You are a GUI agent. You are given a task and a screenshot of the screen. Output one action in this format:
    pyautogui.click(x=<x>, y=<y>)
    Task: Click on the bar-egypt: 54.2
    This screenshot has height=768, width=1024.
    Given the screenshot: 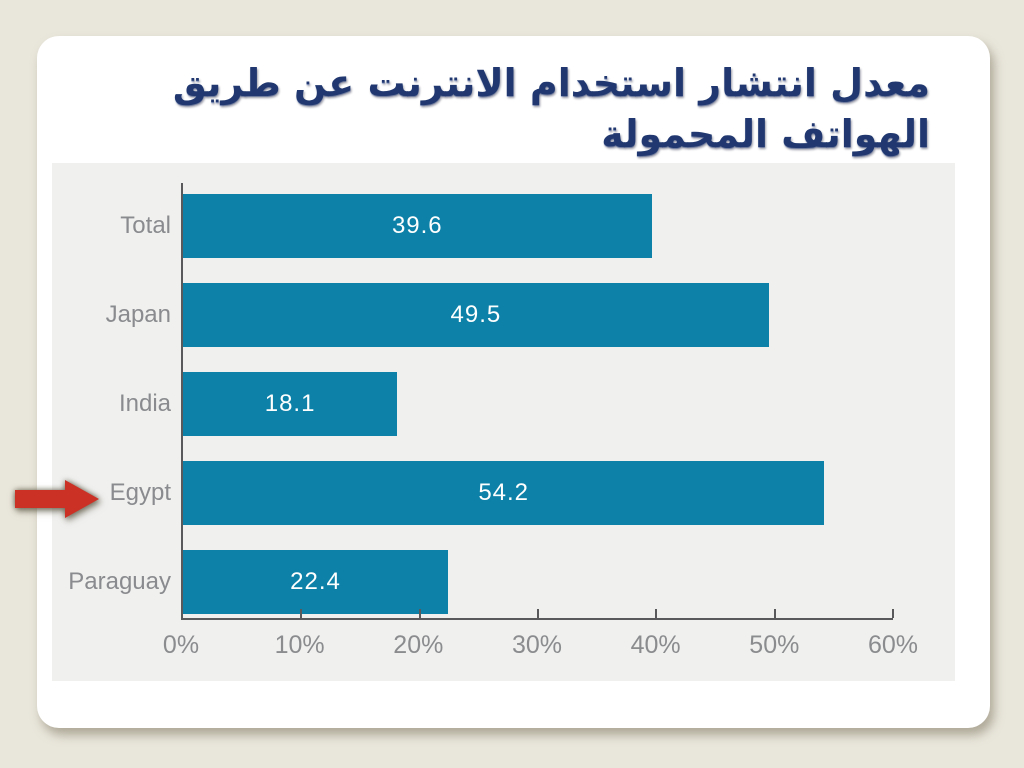 What is the action you would take?
    pyautogui.click(x=504, y=493)
    